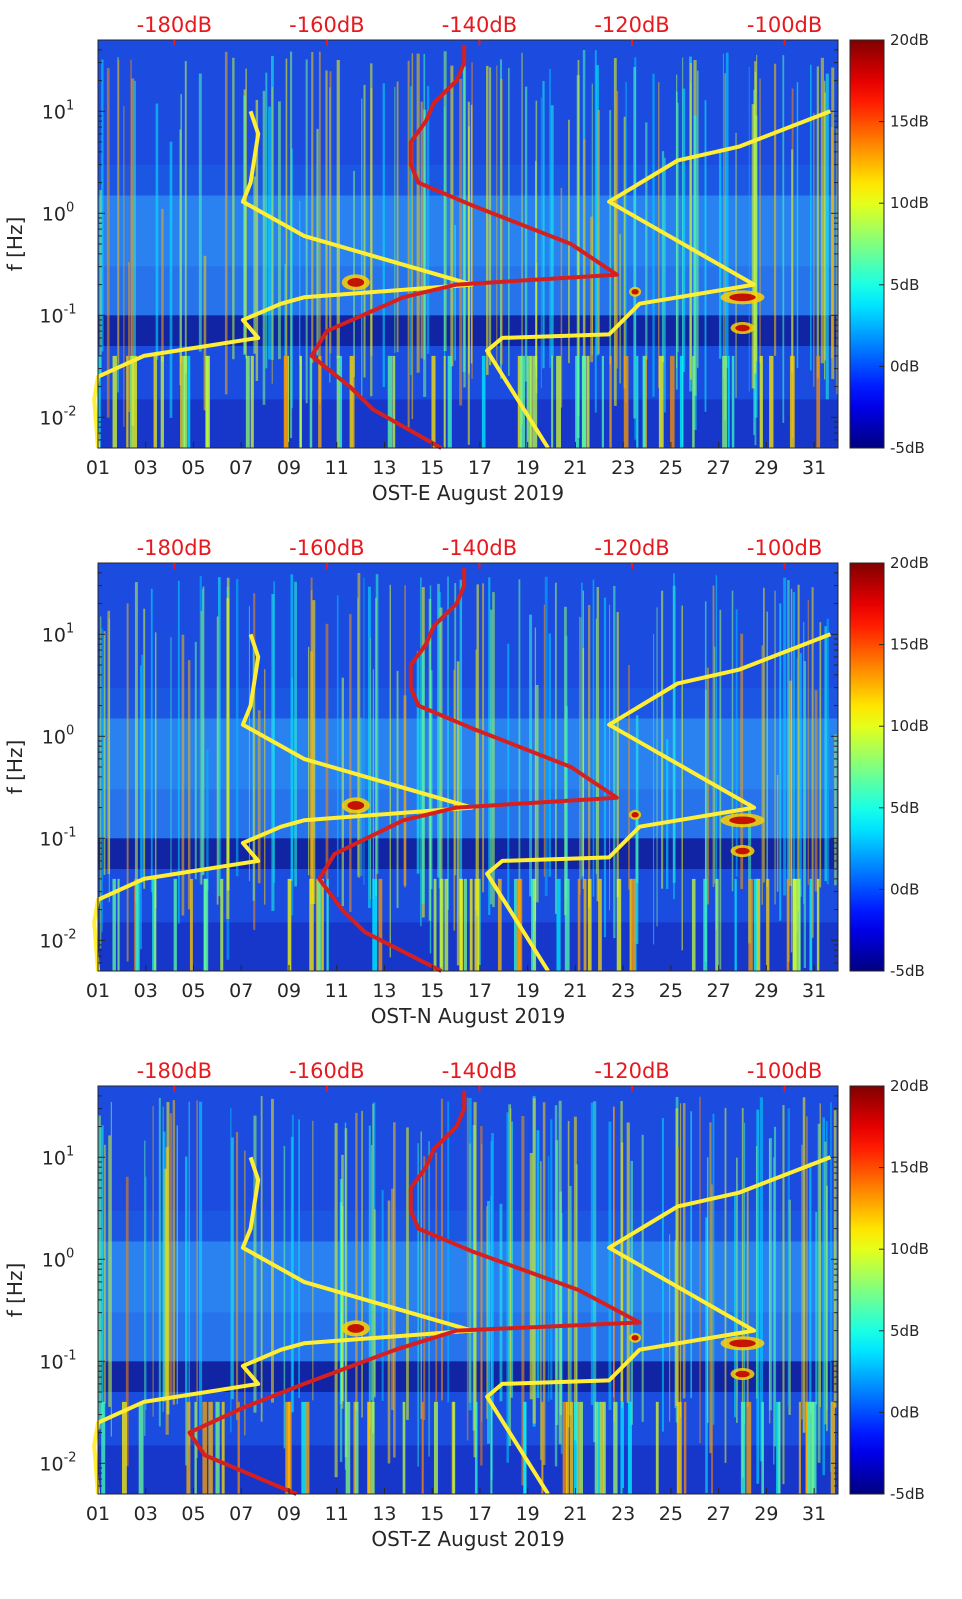 The image size is (962, 1599). Describe the element at coordinates (480, 991) in the screenshot. I see `x-tick-label: 17` at that location.